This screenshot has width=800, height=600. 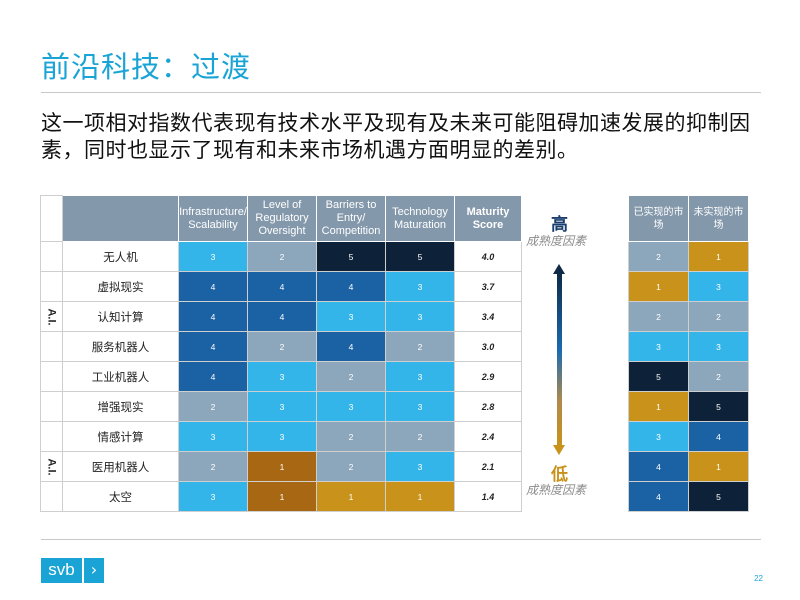 I want to click on row-label: 增强现实, so click(x=120, y=406).